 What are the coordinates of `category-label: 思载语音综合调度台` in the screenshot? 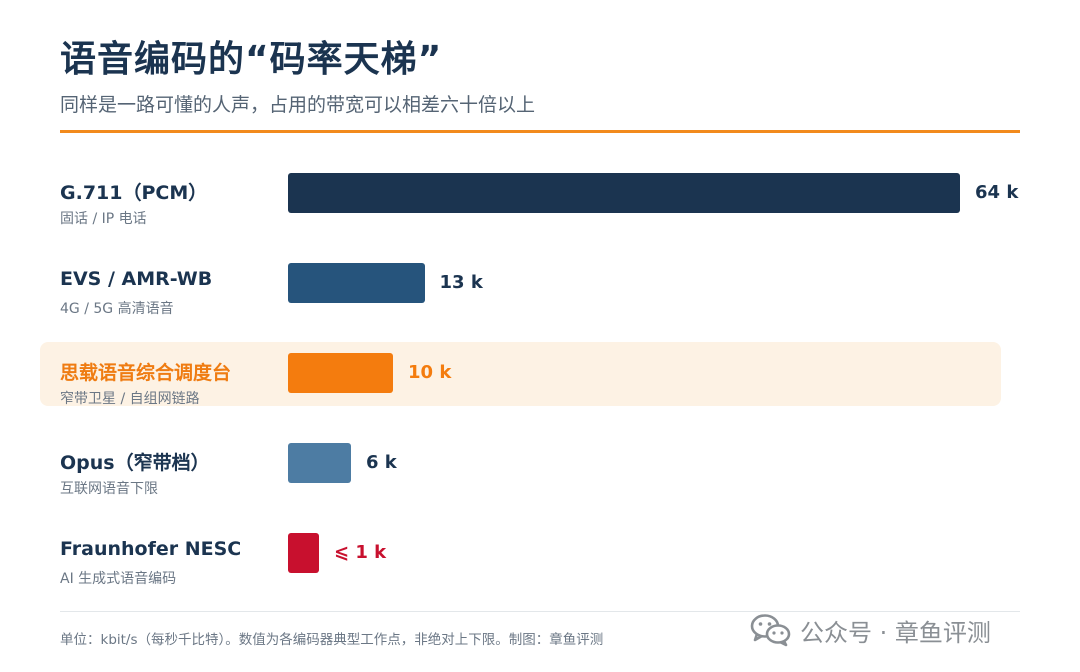 It's located at (146, 373).